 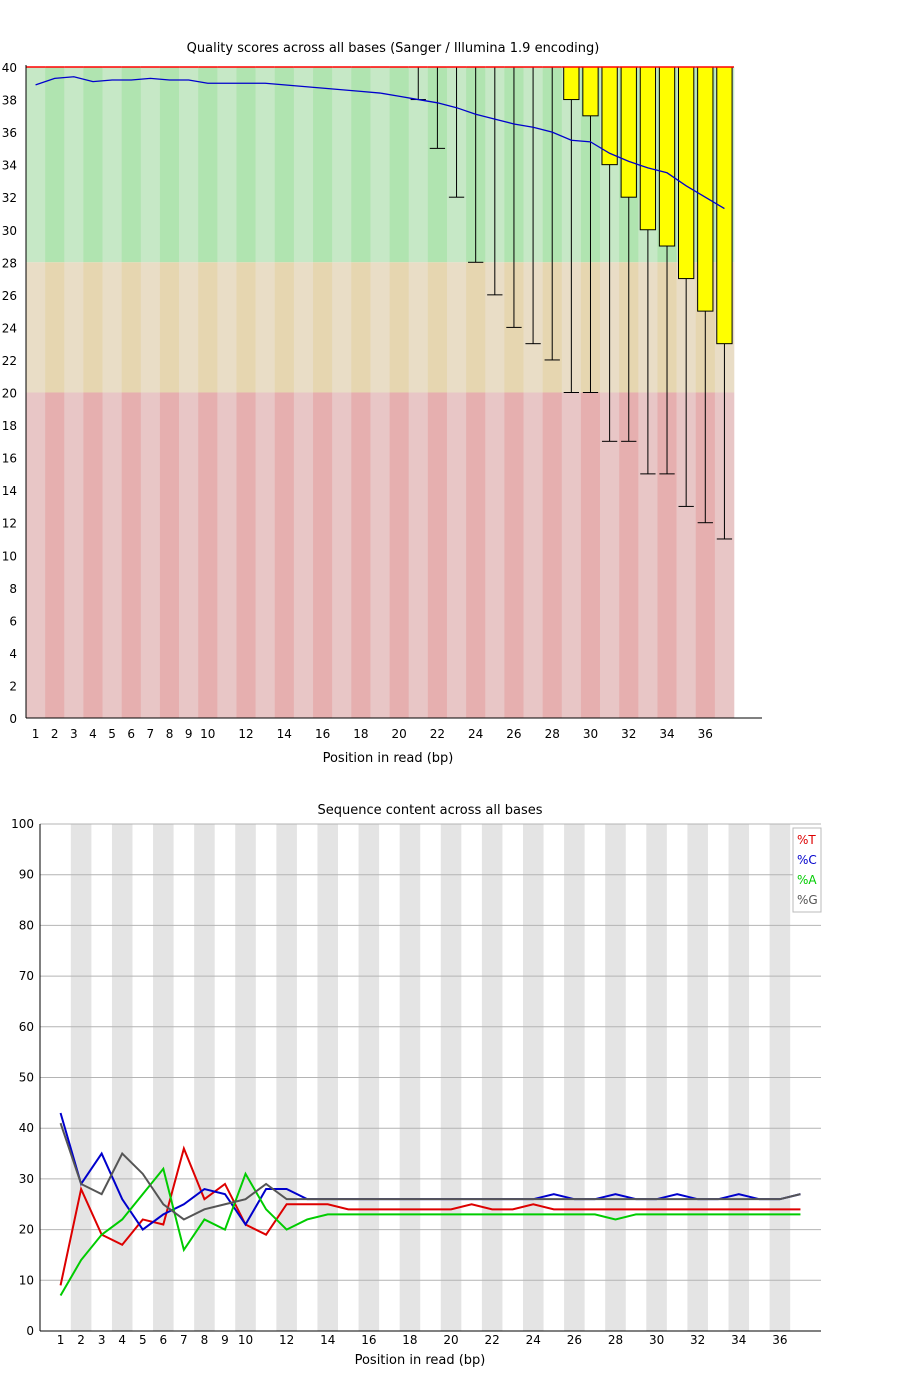 I want to click on mean-line-group, so click(x=380, y=143).